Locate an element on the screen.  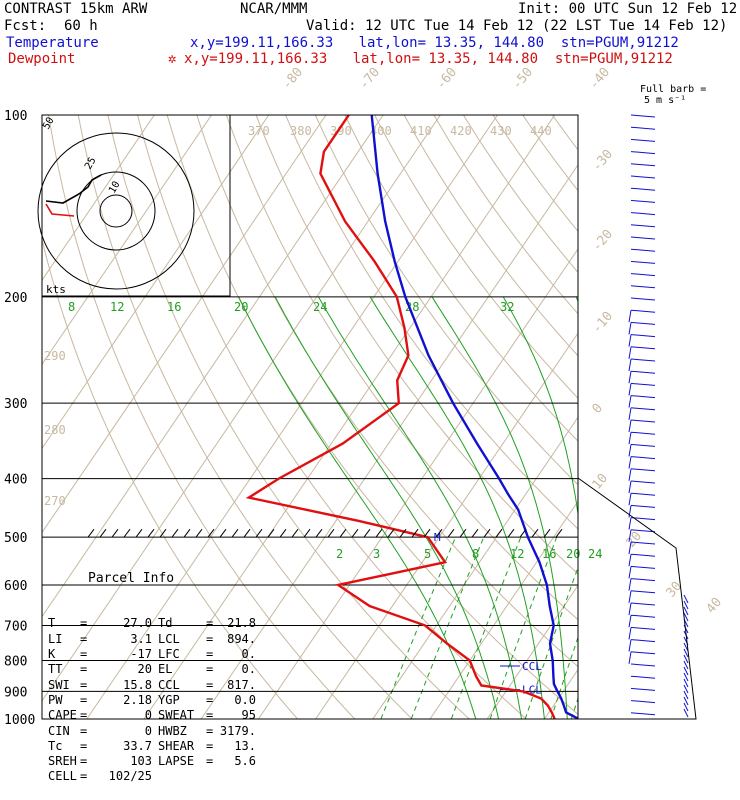
moist-adiabat-label: 12 is located at coordinates (117, 307).